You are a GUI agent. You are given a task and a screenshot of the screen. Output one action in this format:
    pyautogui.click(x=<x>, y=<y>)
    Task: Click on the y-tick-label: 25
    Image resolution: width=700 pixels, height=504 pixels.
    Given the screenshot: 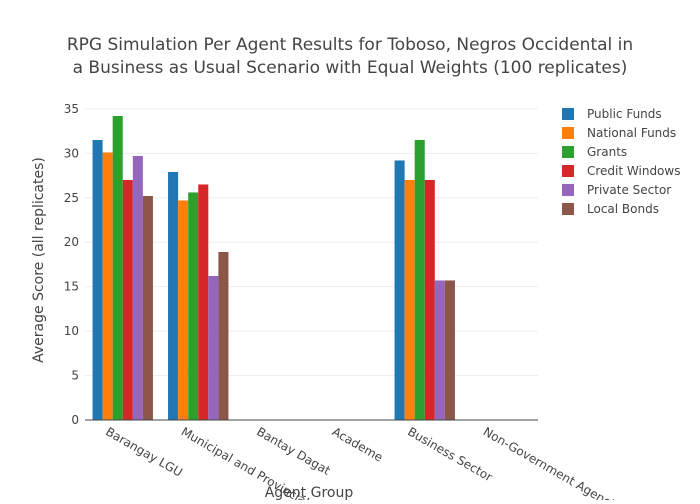 What is the action you would take?
    pyautogui.click(x=71, y=198)
    